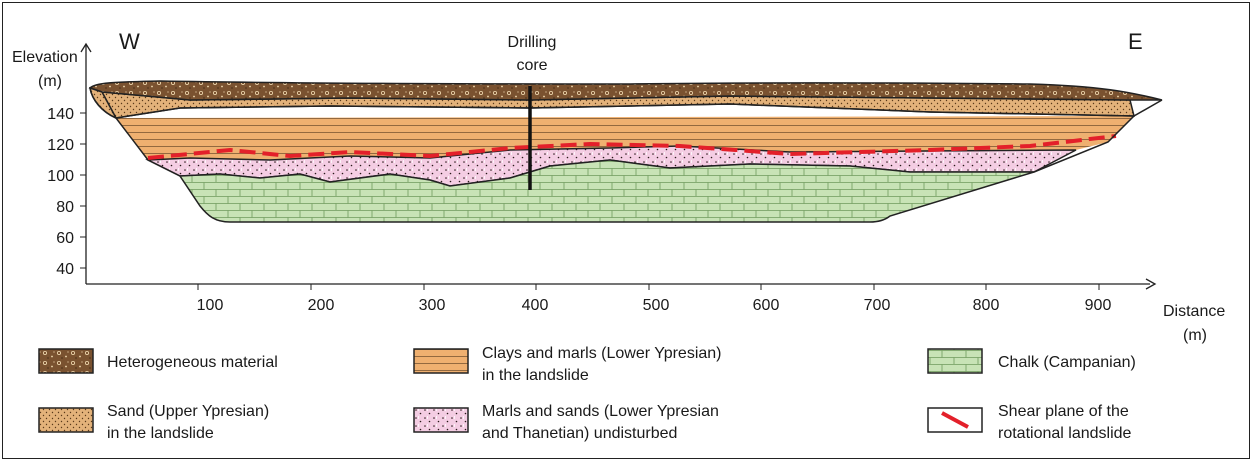 This screenshot has height=463, width=1254. I want to click on x-tick-label: 300, so click(432, 305).